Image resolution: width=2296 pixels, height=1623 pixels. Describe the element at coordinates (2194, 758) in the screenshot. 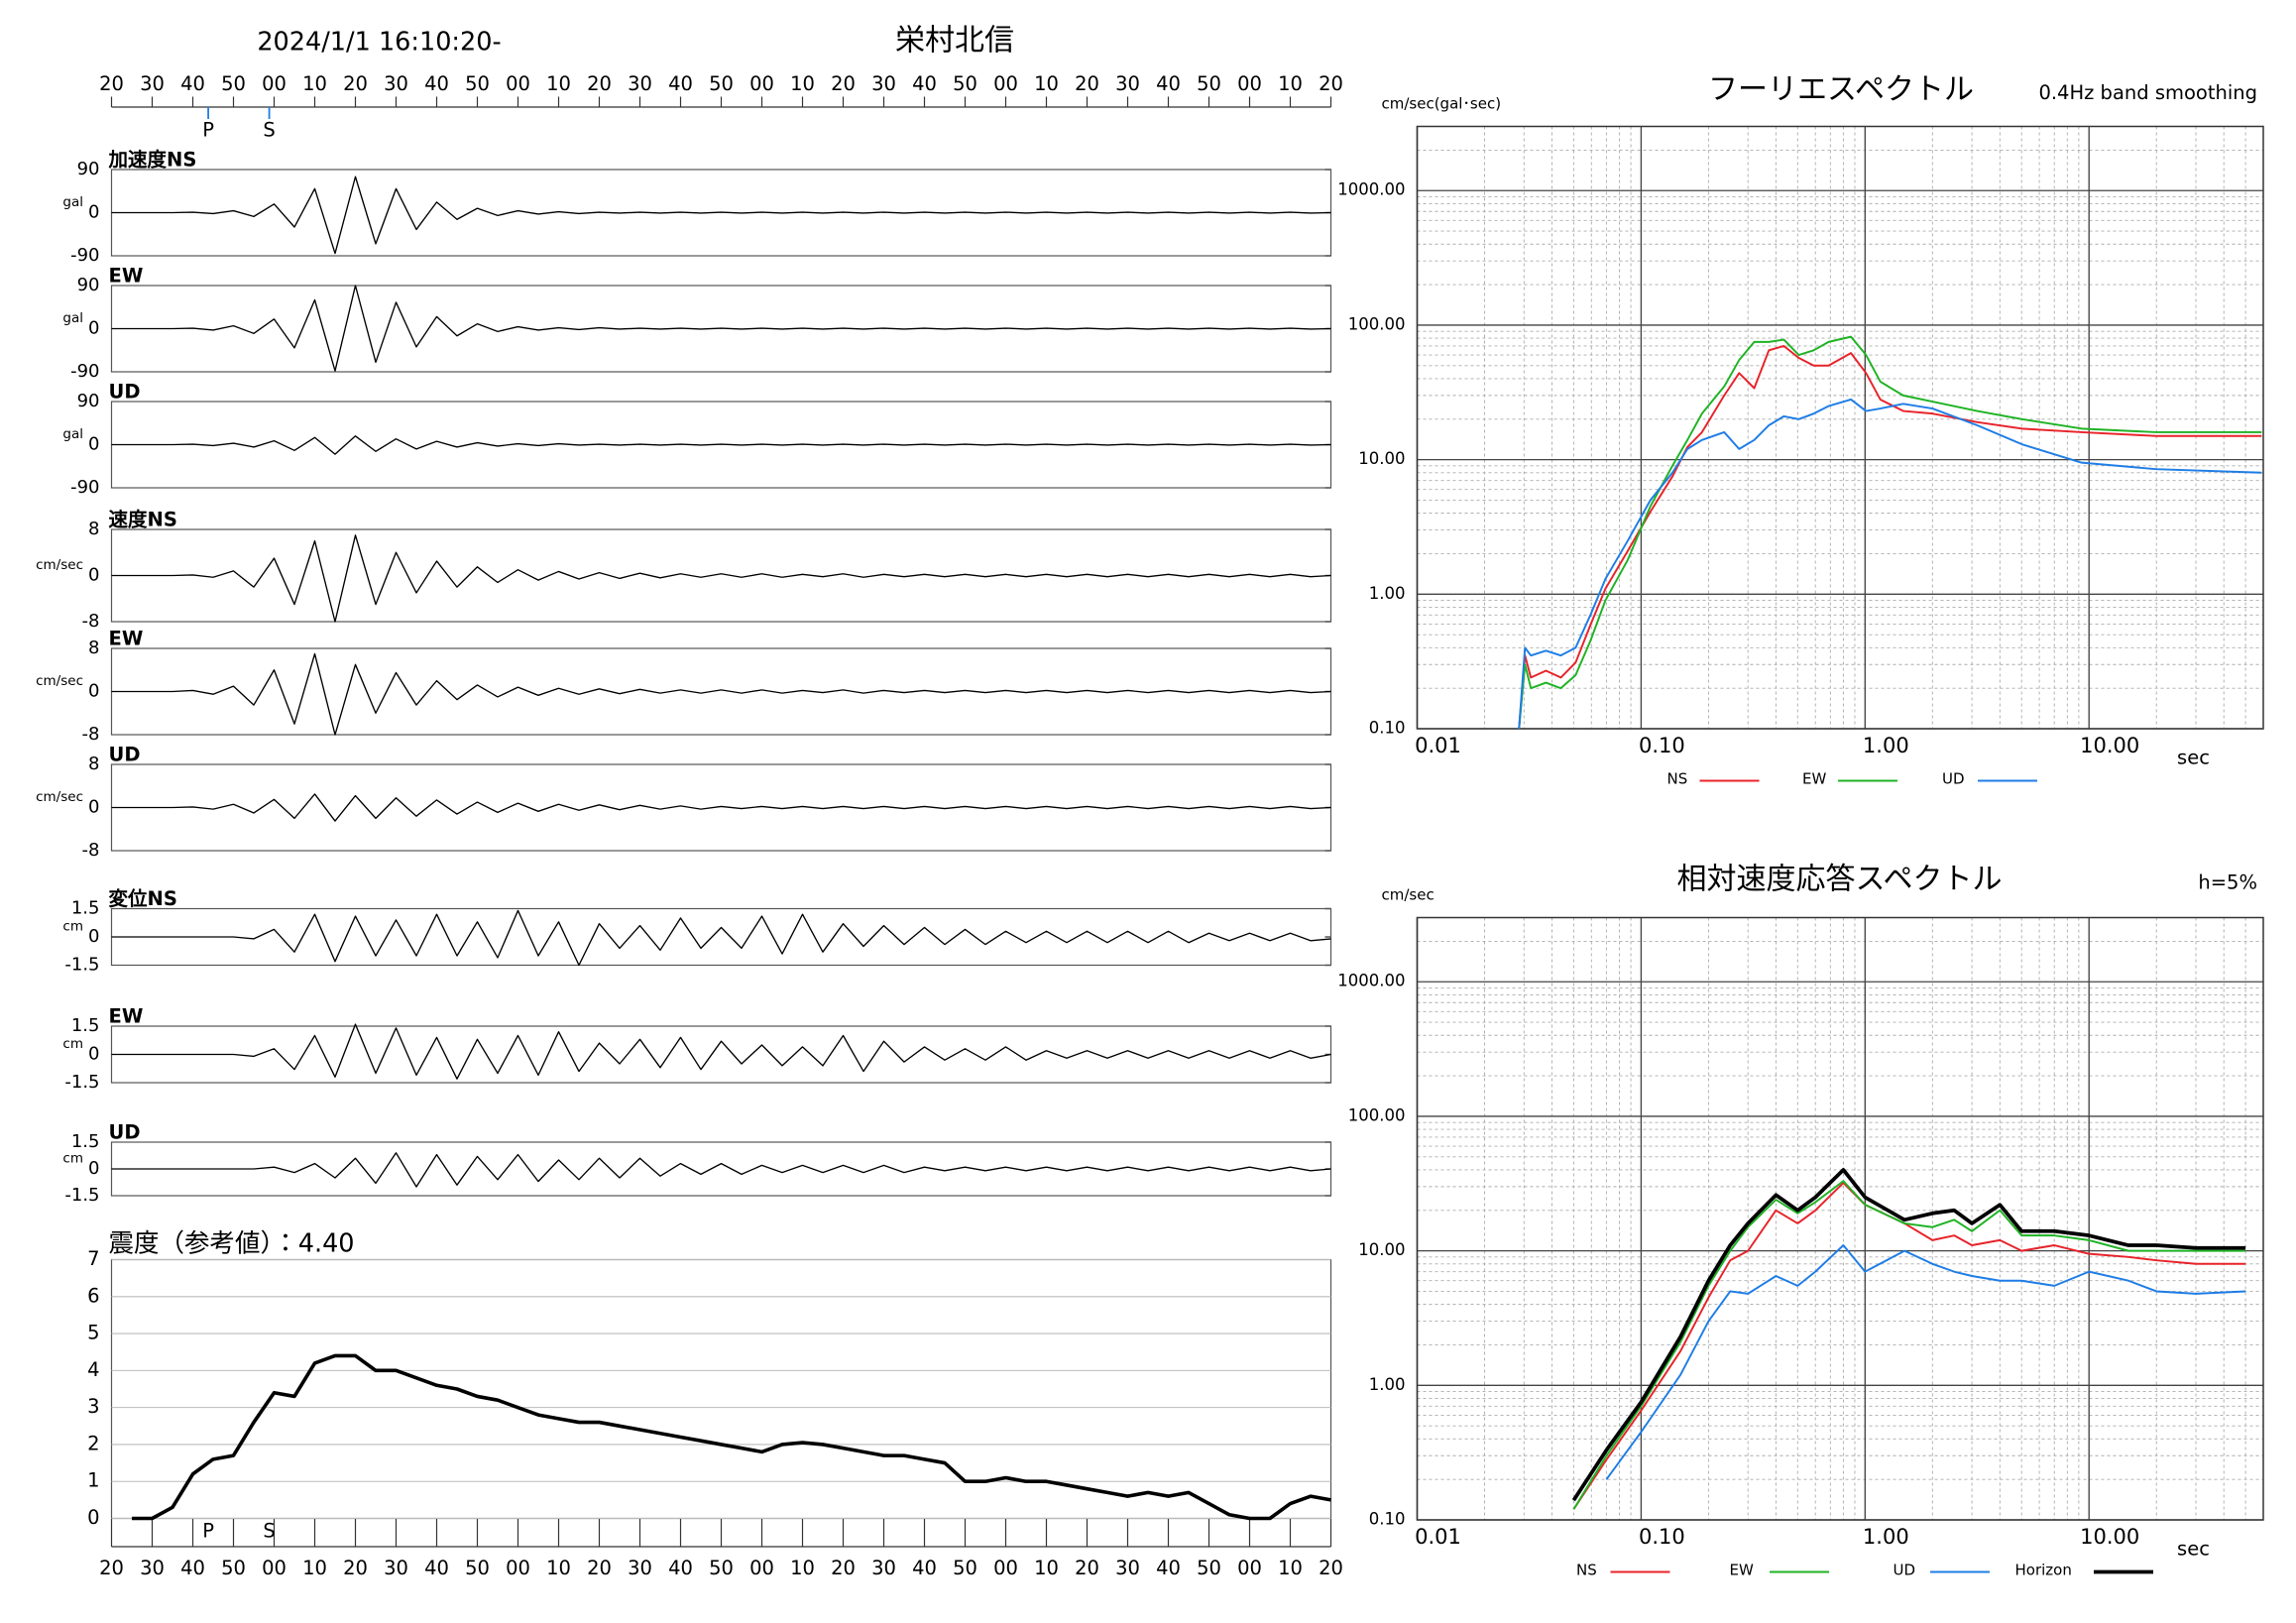

I see `x-axis-label: sec` at that location.